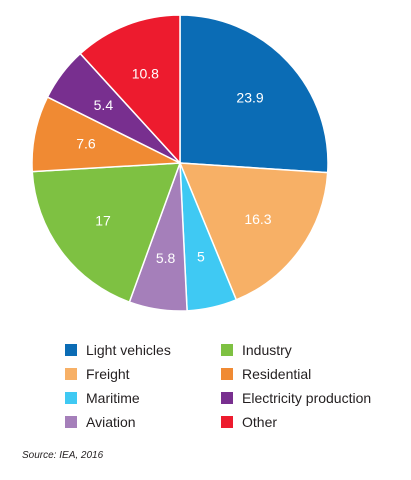 The image size is (411, 480). I want to click on legend-label: Freight, so click(108, 373).